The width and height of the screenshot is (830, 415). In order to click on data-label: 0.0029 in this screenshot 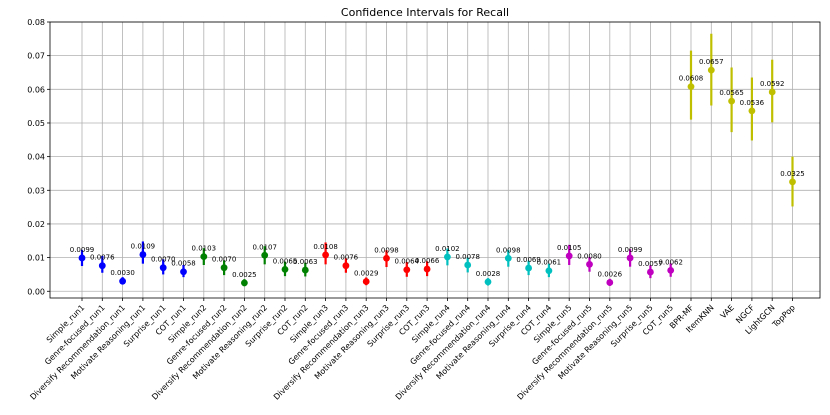, I will do `click(366, 274)`.